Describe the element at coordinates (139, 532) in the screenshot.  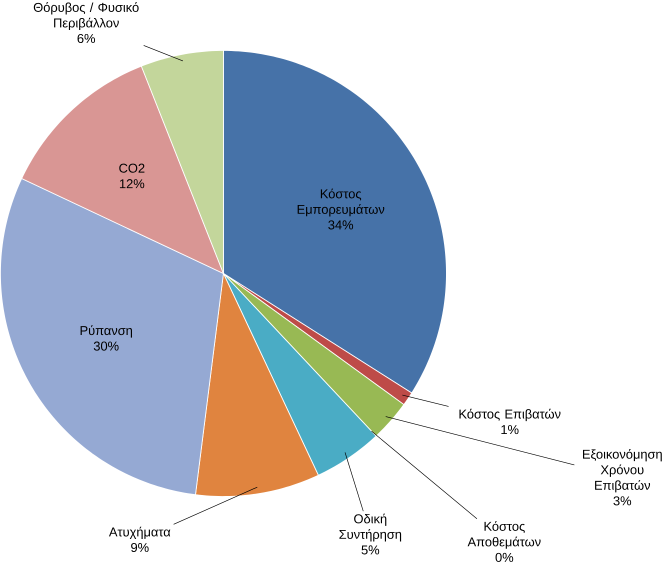
I see `slice-label: Ατυχήματα` at that location.